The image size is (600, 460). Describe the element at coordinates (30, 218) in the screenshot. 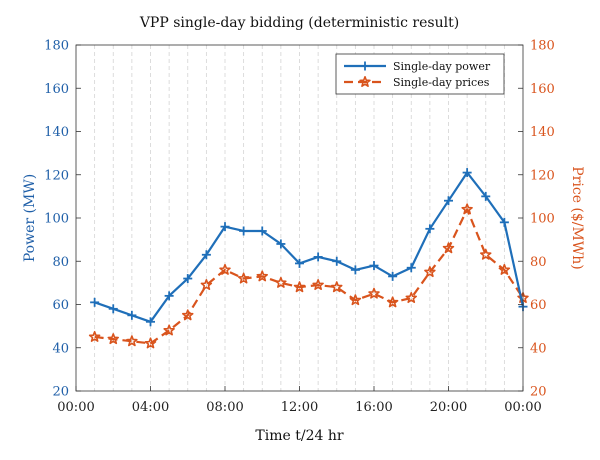

I see `y-axis-left-label: Power (MW)` at that location.